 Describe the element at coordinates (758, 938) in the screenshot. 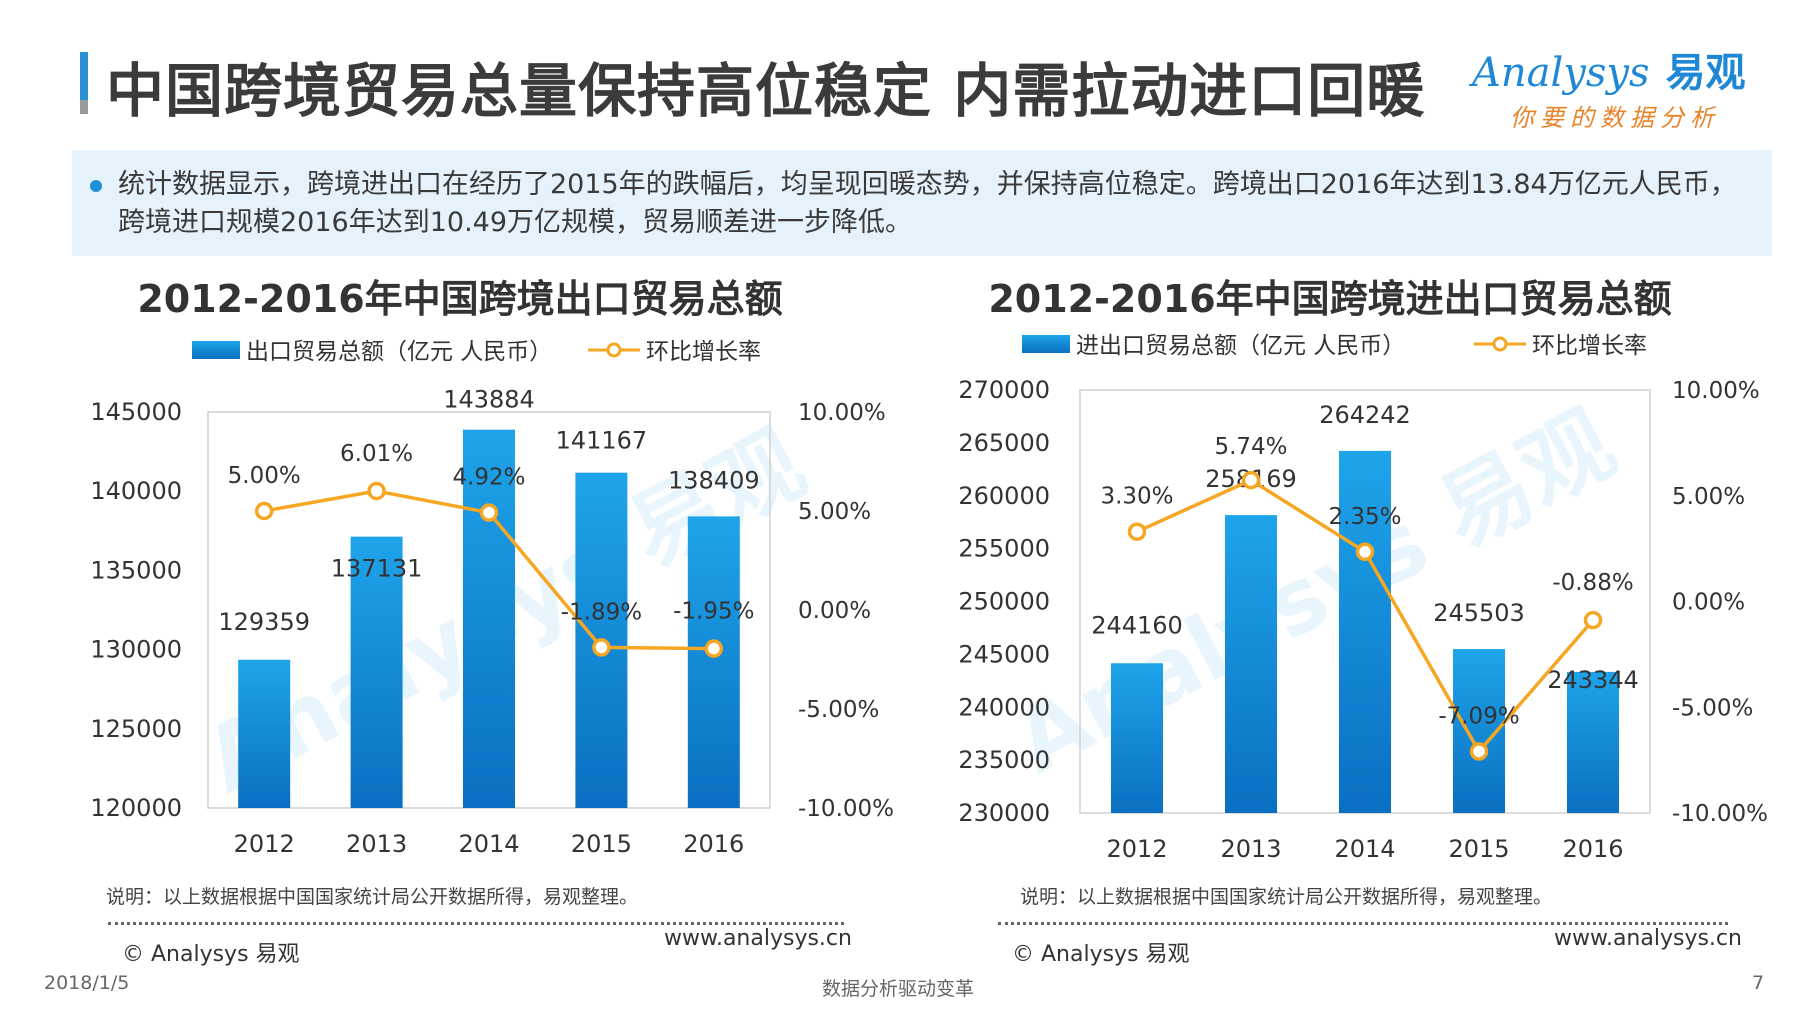

I see `left-url: www.analysys.cn` at that location.